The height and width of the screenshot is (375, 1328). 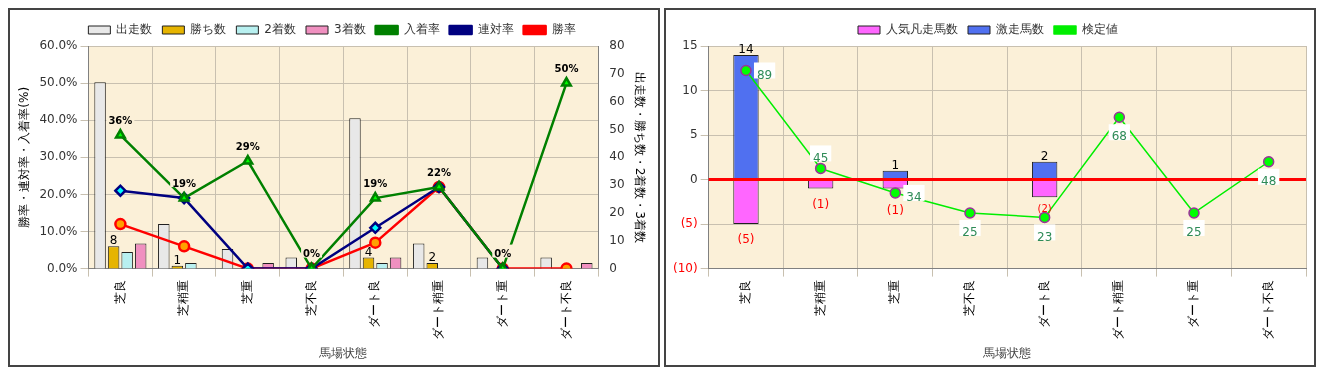 What do you see at coordinates (690, 89) in the screenshot?
I see `y-tick-label: 10` at bounding box center [690, 89].